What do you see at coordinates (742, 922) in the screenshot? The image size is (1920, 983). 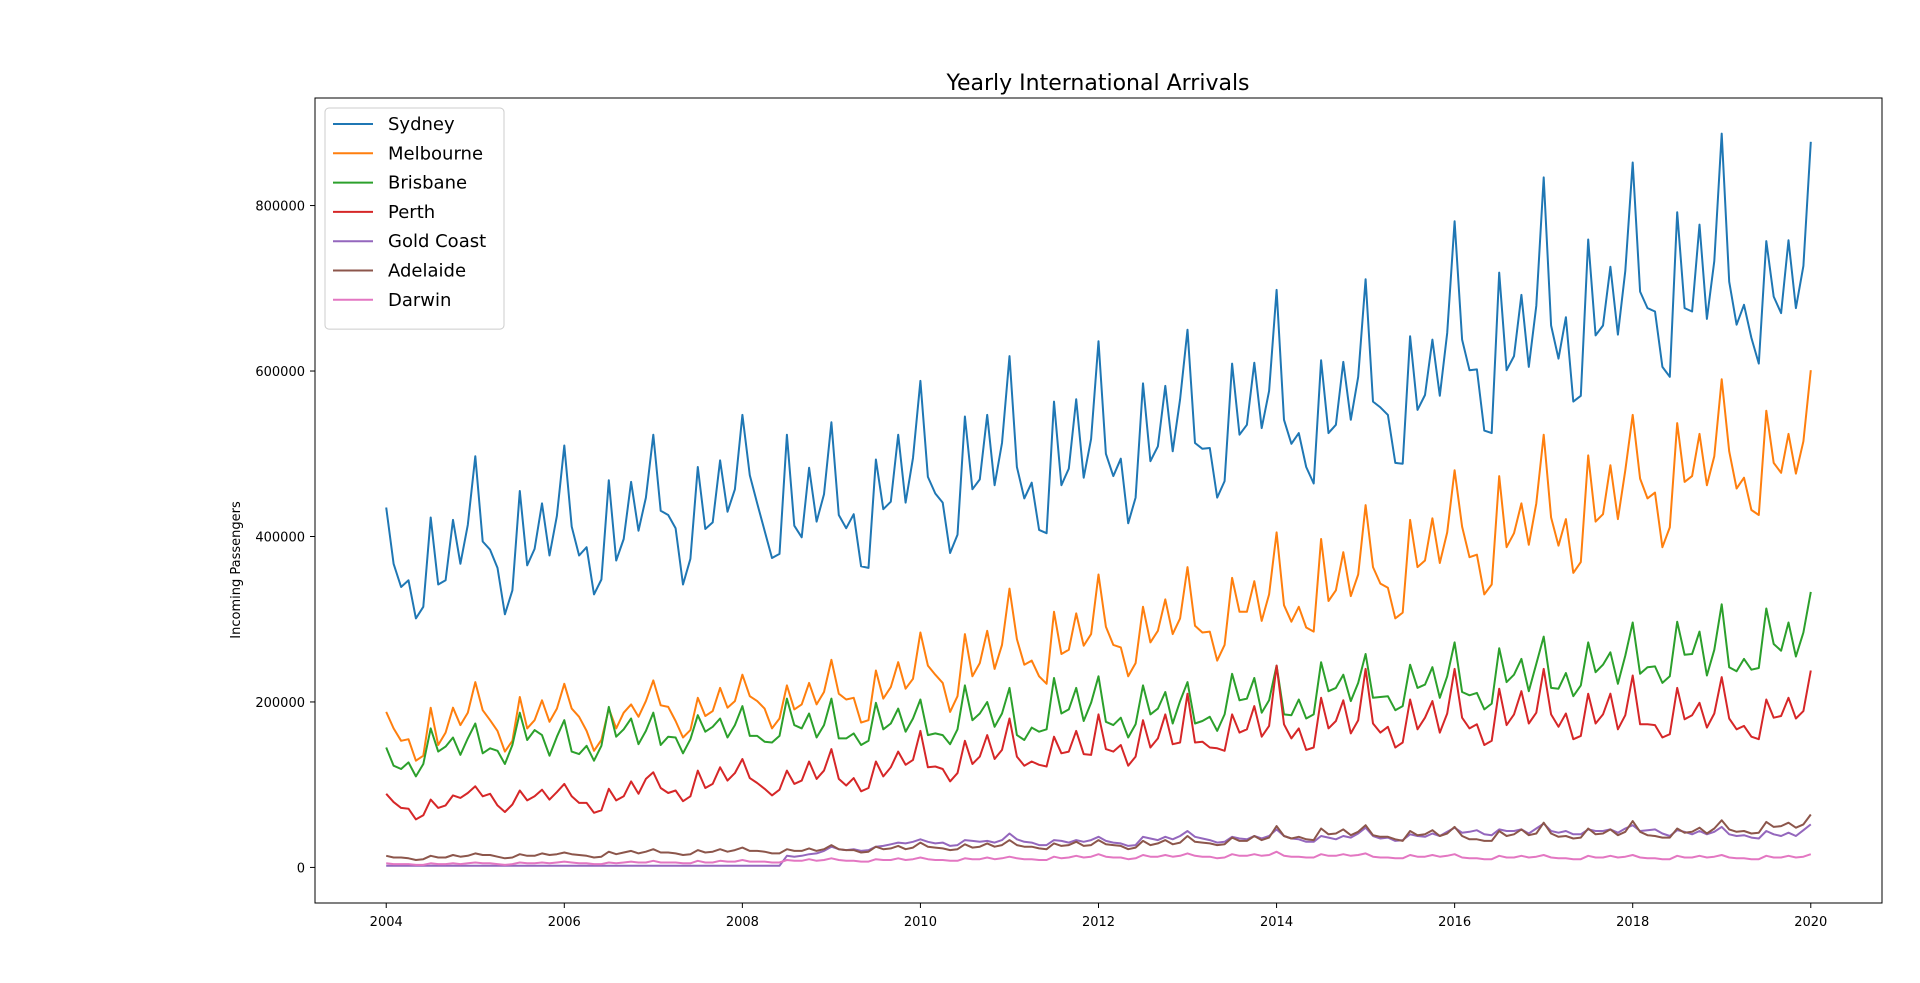 I see `x-tick-label: 2008` at bounding box center [742, 922].